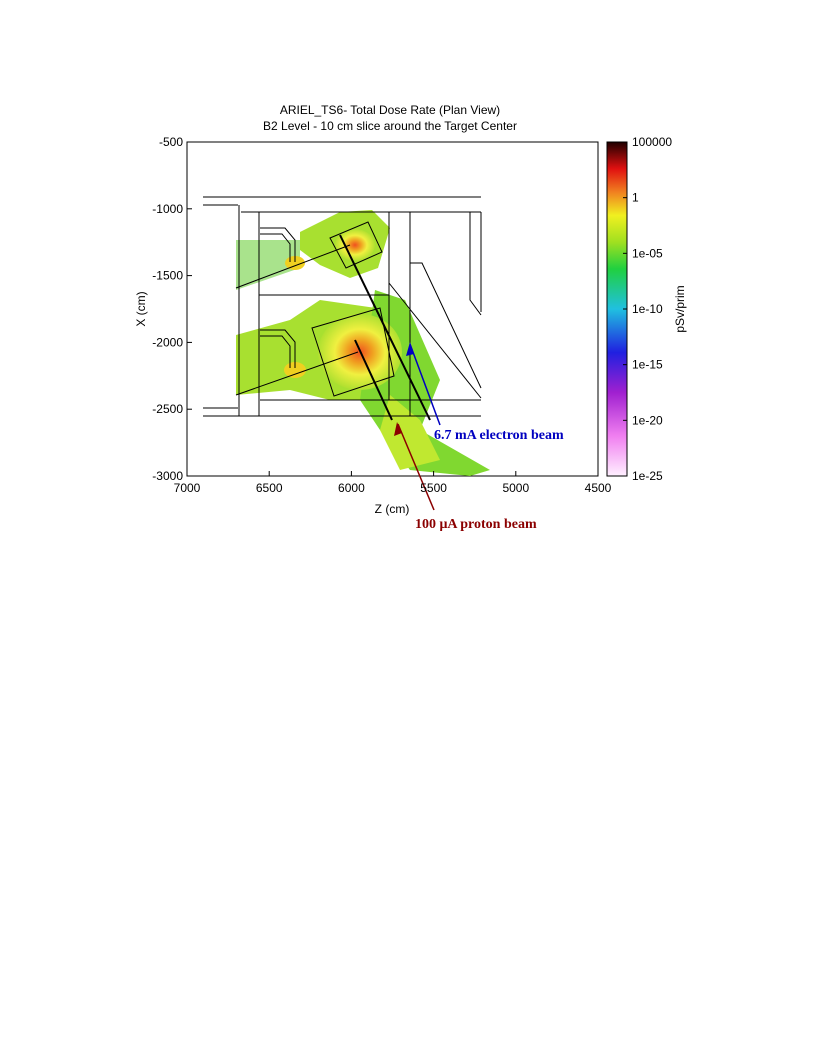 Image resolution: width=816 pixels, height=1061 pixels. Describe the element at coordinates (342, 308) in the screenshot. I see `facility-geometry` at that location.